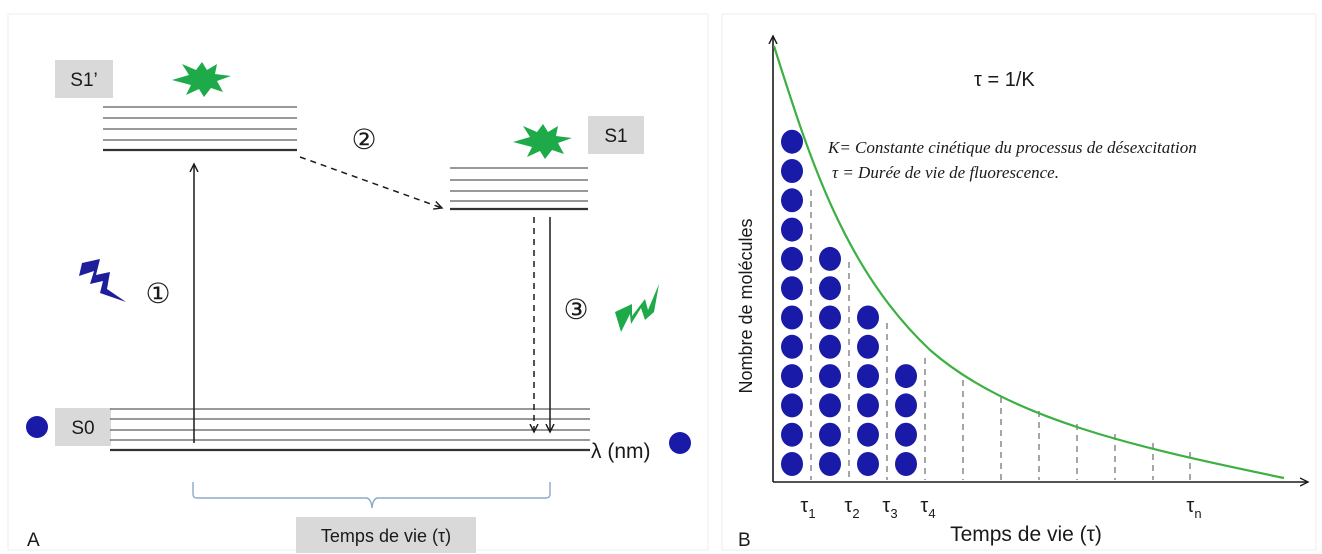 The image size is (1322, 554). What do you see at coordinates (1193, 508) in the screenshot?
I see `tick-label: τn` at bounding box center [1193, 508].